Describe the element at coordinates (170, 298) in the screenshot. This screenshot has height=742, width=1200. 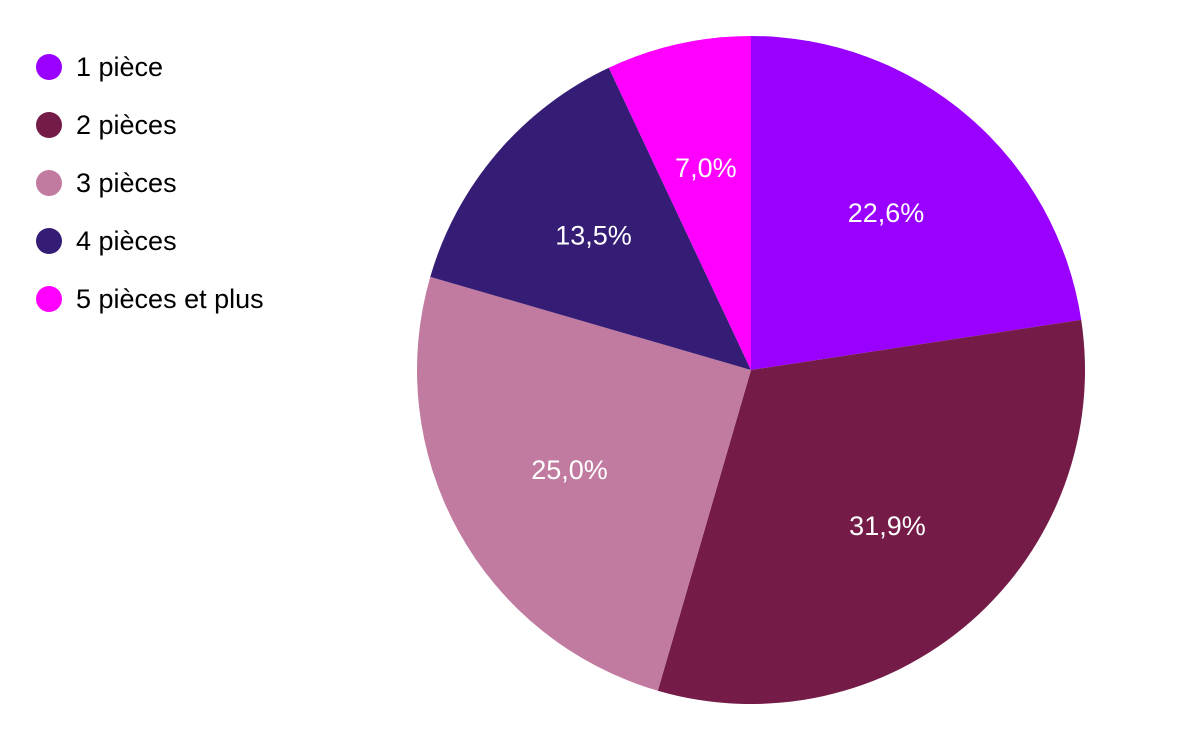
I see `legend-label: 5 pièces et plus` at that location.